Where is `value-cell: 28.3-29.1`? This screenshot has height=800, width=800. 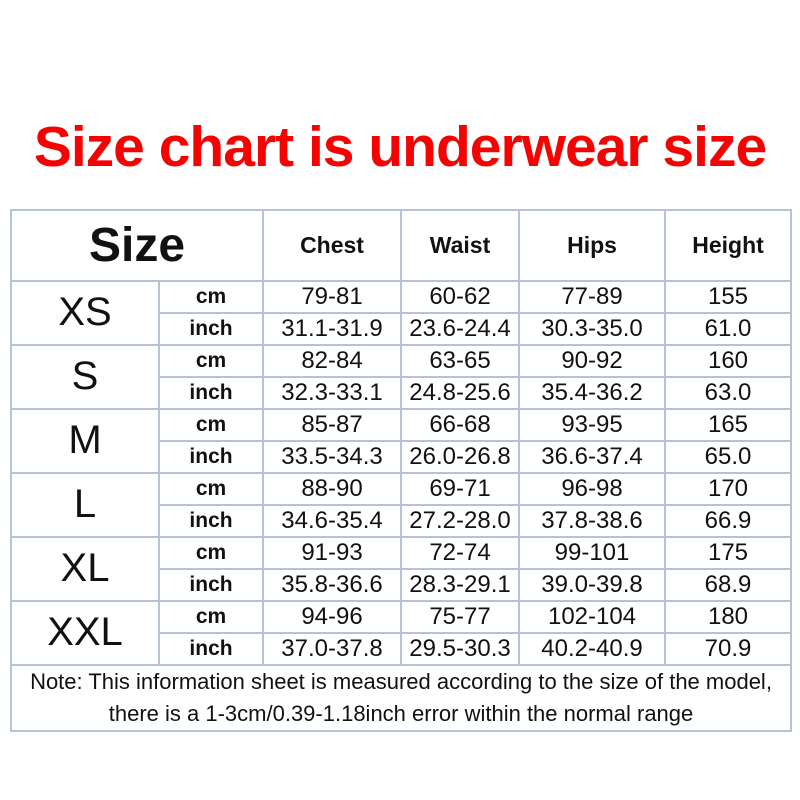
value-cell: 28.3-29.1 is located at coordinates (460, 584).